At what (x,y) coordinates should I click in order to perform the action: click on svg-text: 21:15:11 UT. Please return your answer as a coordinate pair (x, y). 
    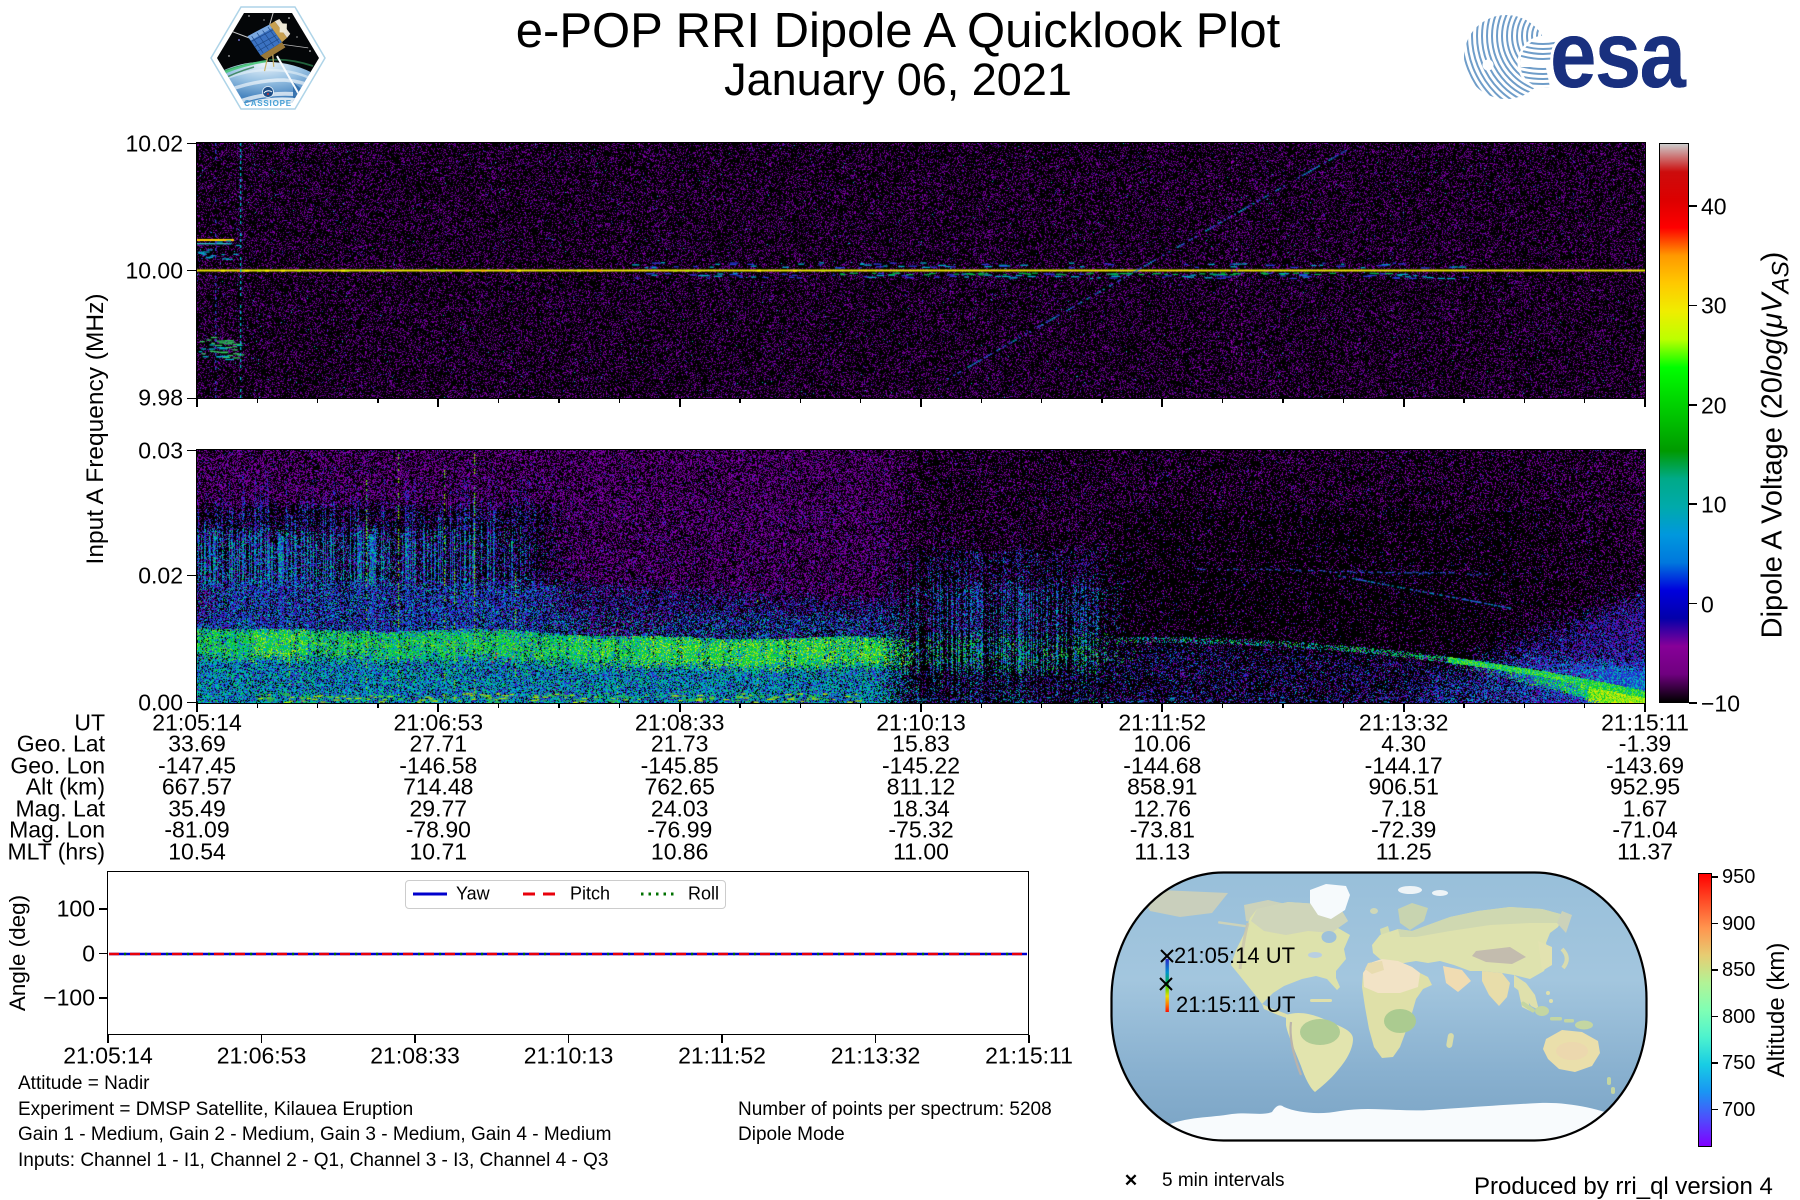
    Looking at the image, I should click on (1235, 1004).